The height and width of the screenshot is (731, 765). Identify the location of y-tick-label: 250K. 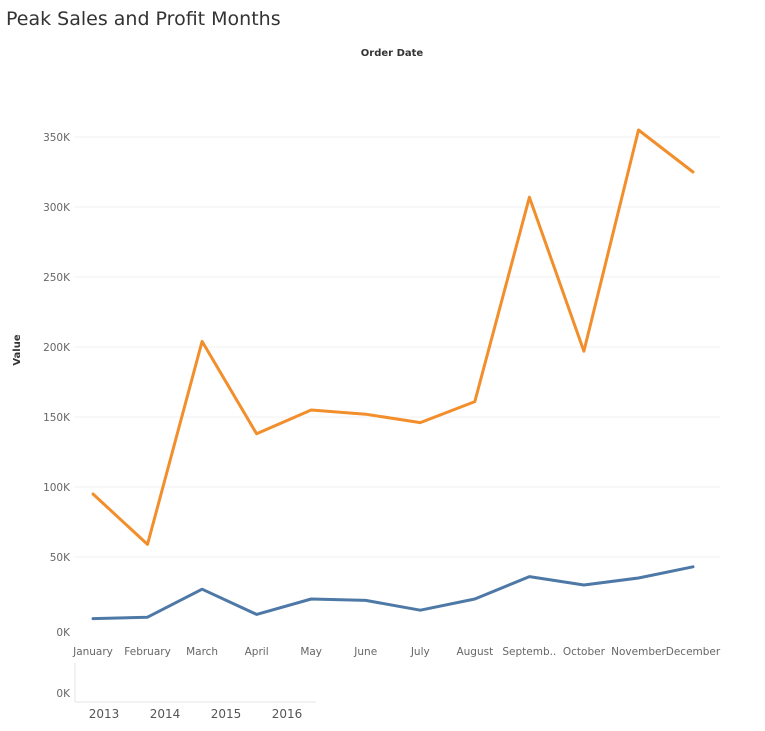
(57, 278).